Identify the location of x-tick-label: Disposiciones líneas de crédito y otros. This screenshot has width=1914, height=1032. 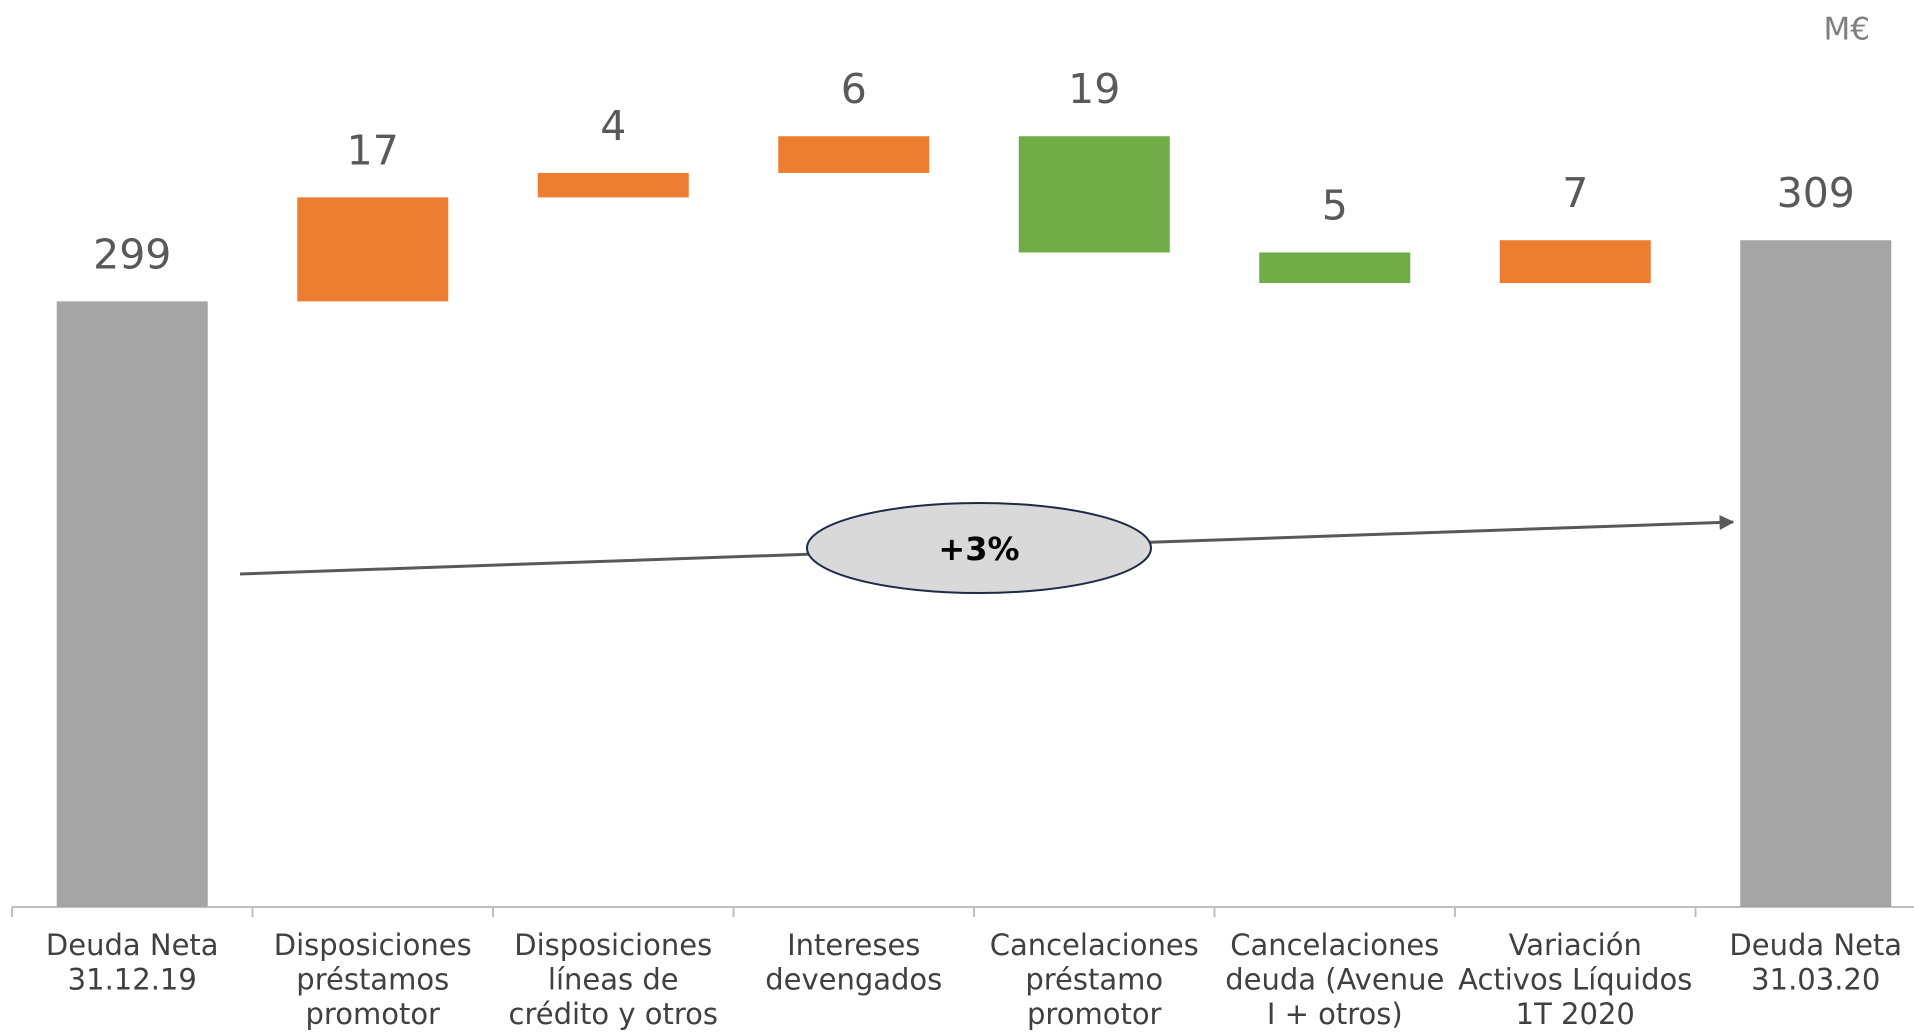
(614, 979).